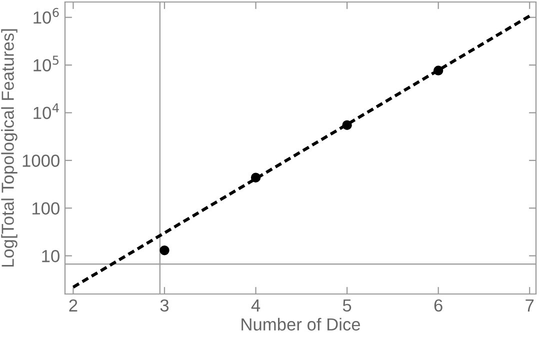 Image resolution: width=540 pixels, height=338 pixels. What do you see at coordinates (46, 111) in the screenshot?
I see `y-tick-label: 10$^{4}$` at bounding box center [46, 111].